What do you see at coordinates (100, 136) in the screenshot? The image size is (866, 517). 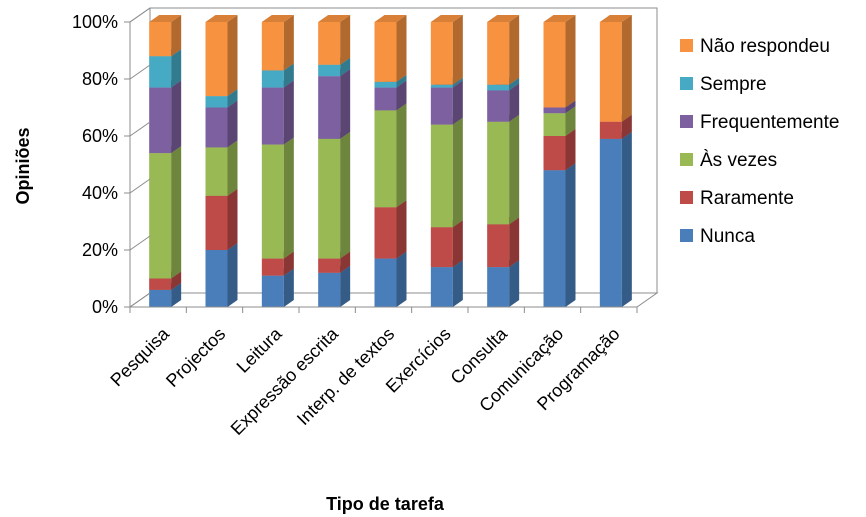 I see `y-tick-label: 60%` at bounding box center [100, 136].